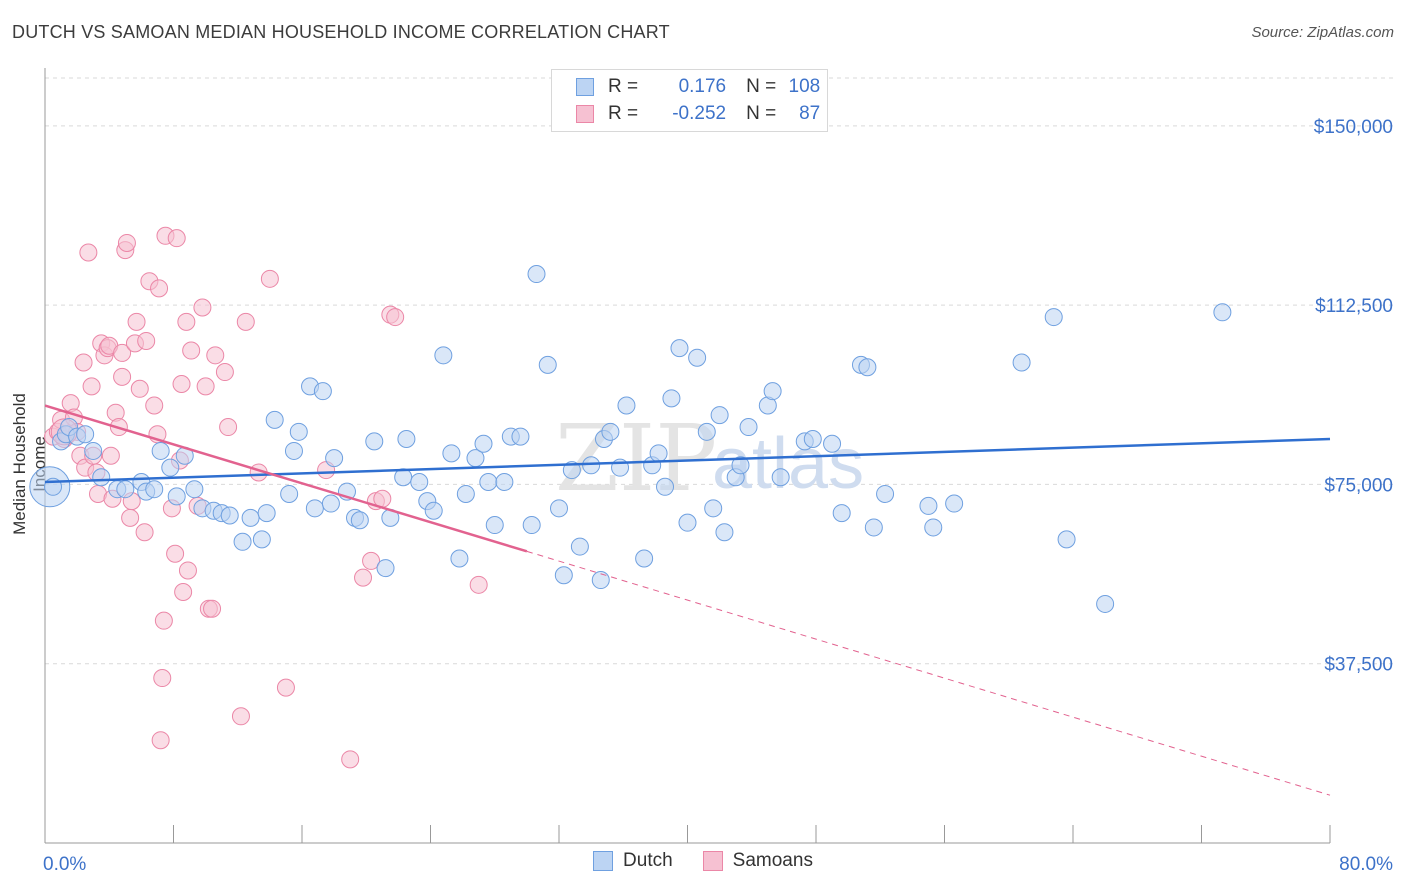 This screenshot has width=1406, height=892. I want to click on legend-row-samoan: R = -0.252 N = 87, so click(698, 114).